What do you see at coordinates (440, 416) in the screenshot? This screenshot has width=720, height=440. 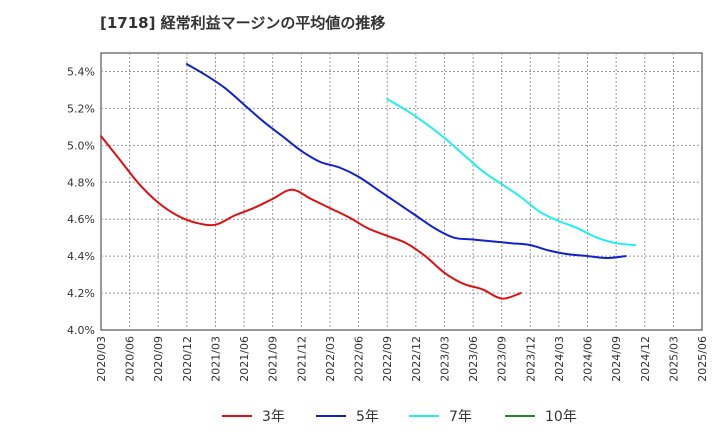 I see `legend-item-7y: 7年` at bounding box center [440, 416].